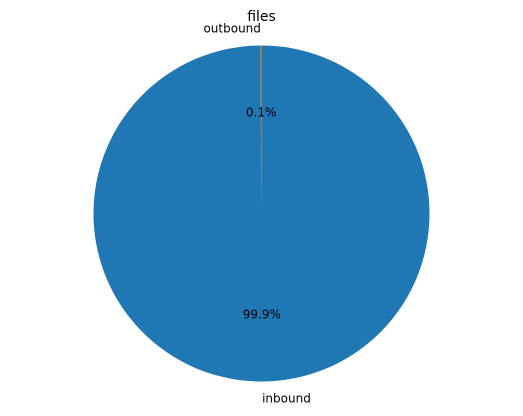 This screenshot has width=523, height=416. What do you see at coordinates (262, 314) in the screenshot?
I see `slice-percent-inbound: 99.9%` at bounding box center [262, 314].